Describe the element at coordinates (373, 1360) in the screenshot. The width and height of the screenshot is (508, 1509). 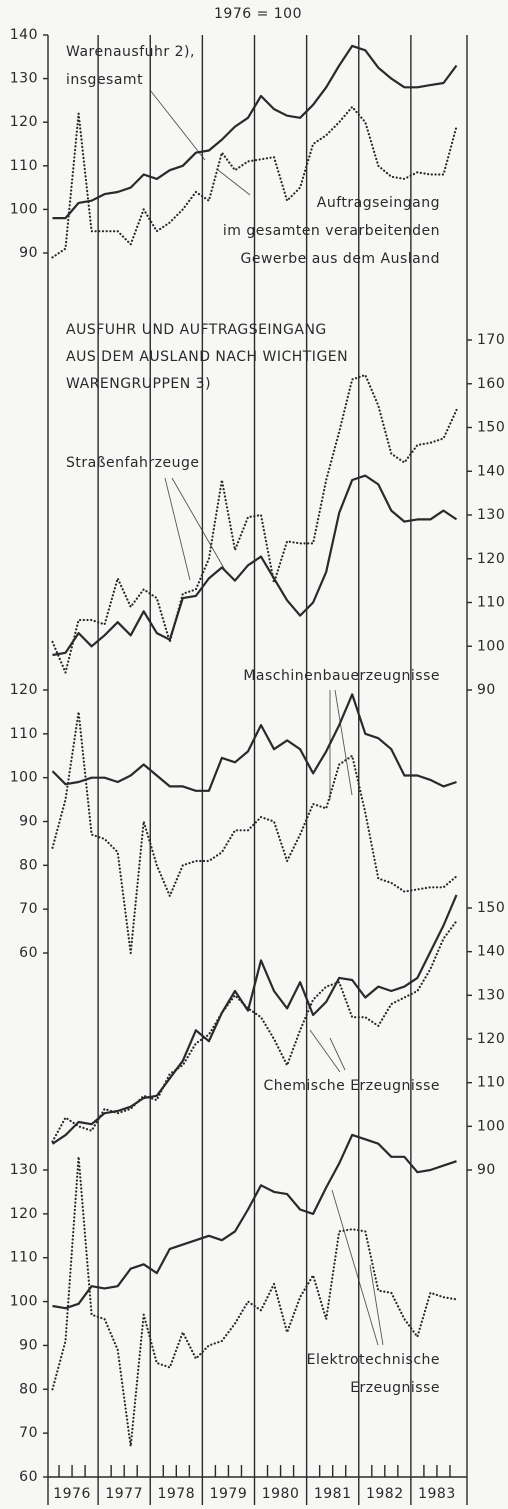
I see `series-label: Elektrotechnische` at that location.